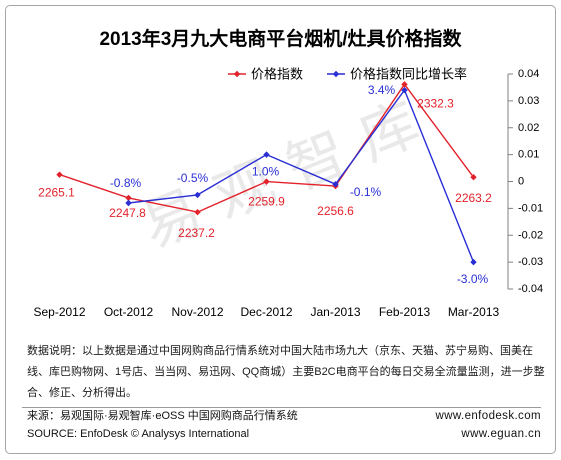 The image size is (561, 460). I want to click on legend-item-price-index: 价格指数, so click(265, 74).